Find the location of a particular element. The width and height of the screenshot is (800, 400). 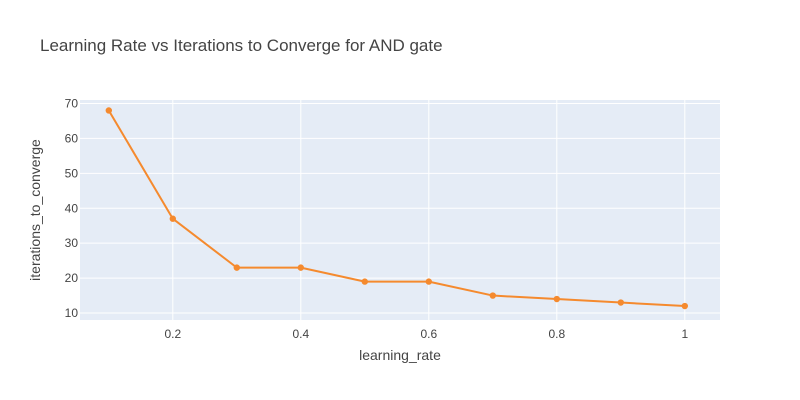

x-tick-label: 0.8 is located at coordinates (556, 334).